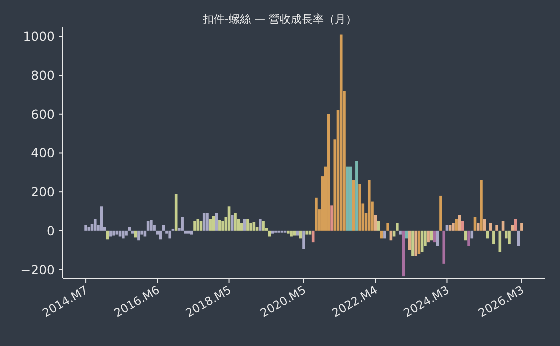  I want to click on chart-title: 扣件-螺絲 — 營收成長率（月）, so click(279, 19).